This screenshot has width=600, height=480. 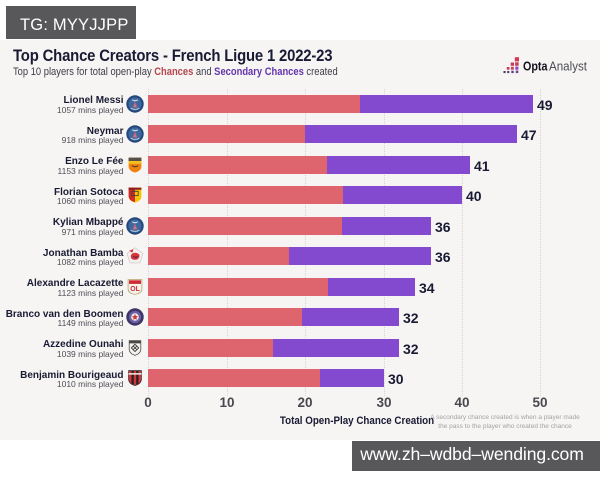 I want to click on svg-text: Analyst, so click(x=568, y=66).